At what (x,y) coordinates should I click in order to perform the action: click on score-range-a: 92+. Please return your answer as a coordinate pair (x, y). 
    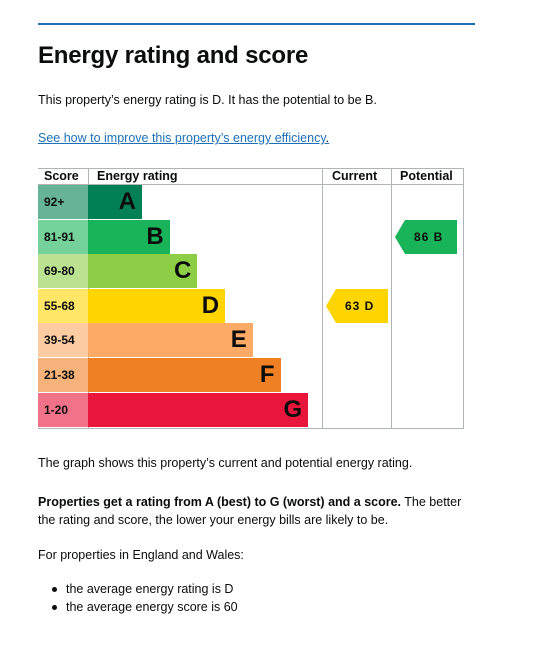
    Looking at the image, I should click on (63, 202).